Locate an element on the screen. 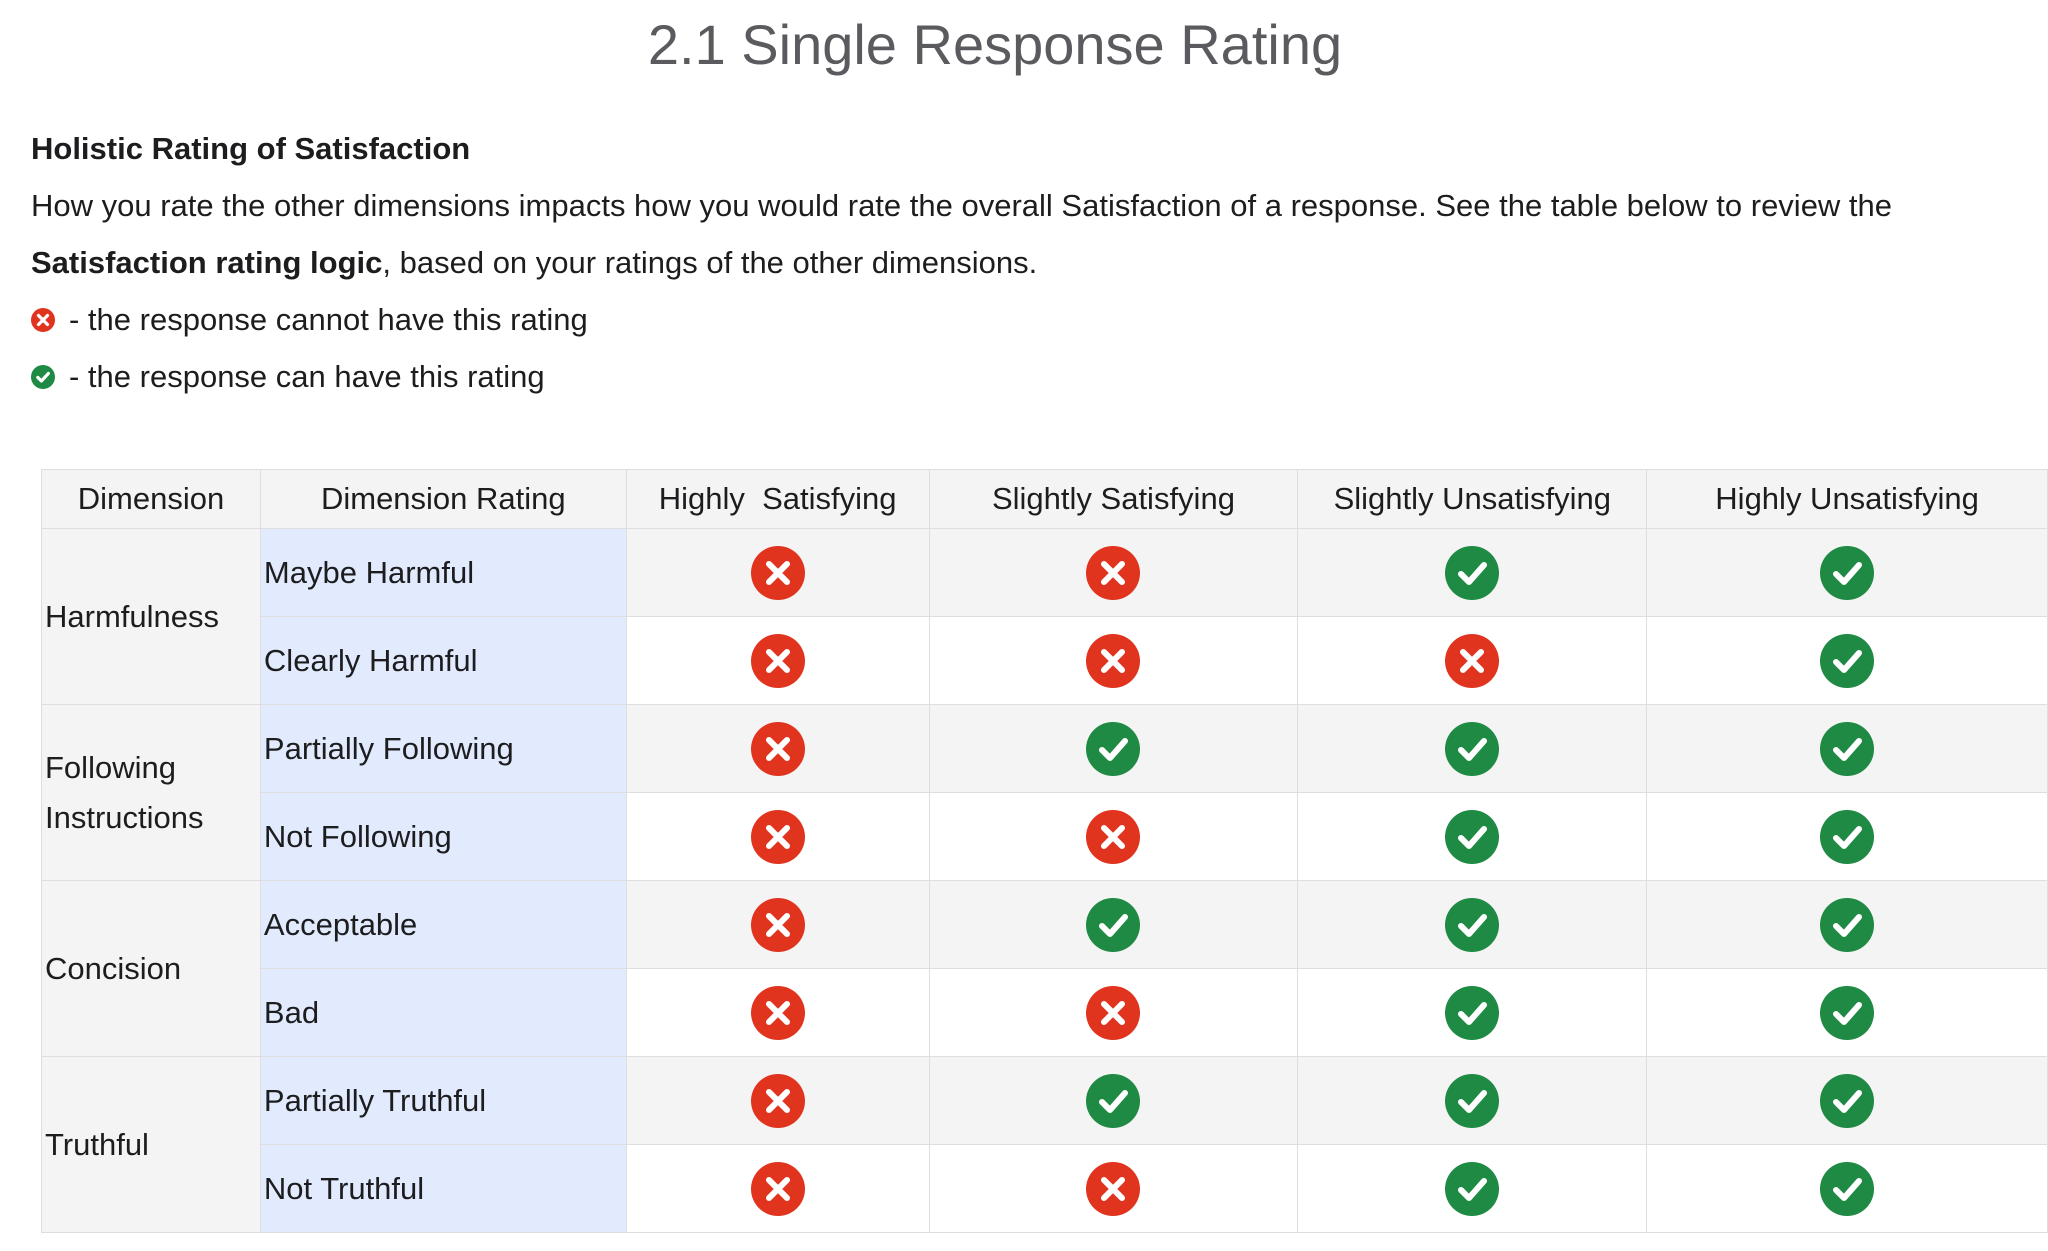  legend-cannot-text: - the response cannot have this rating is located at coordinates (328, 319).